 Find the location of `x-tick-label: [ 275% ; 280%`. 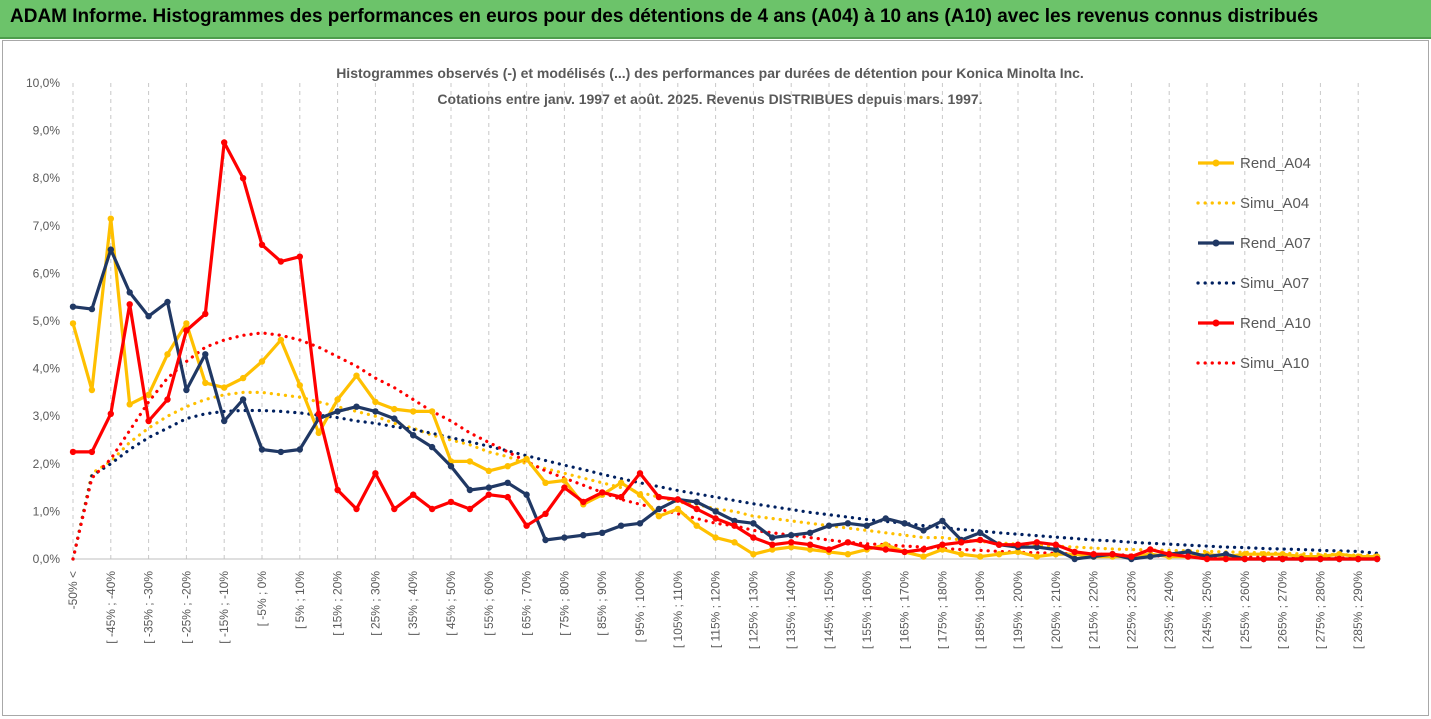

x-tick-label: [ 275% ; 280% is located at coordinates (1320, 610).